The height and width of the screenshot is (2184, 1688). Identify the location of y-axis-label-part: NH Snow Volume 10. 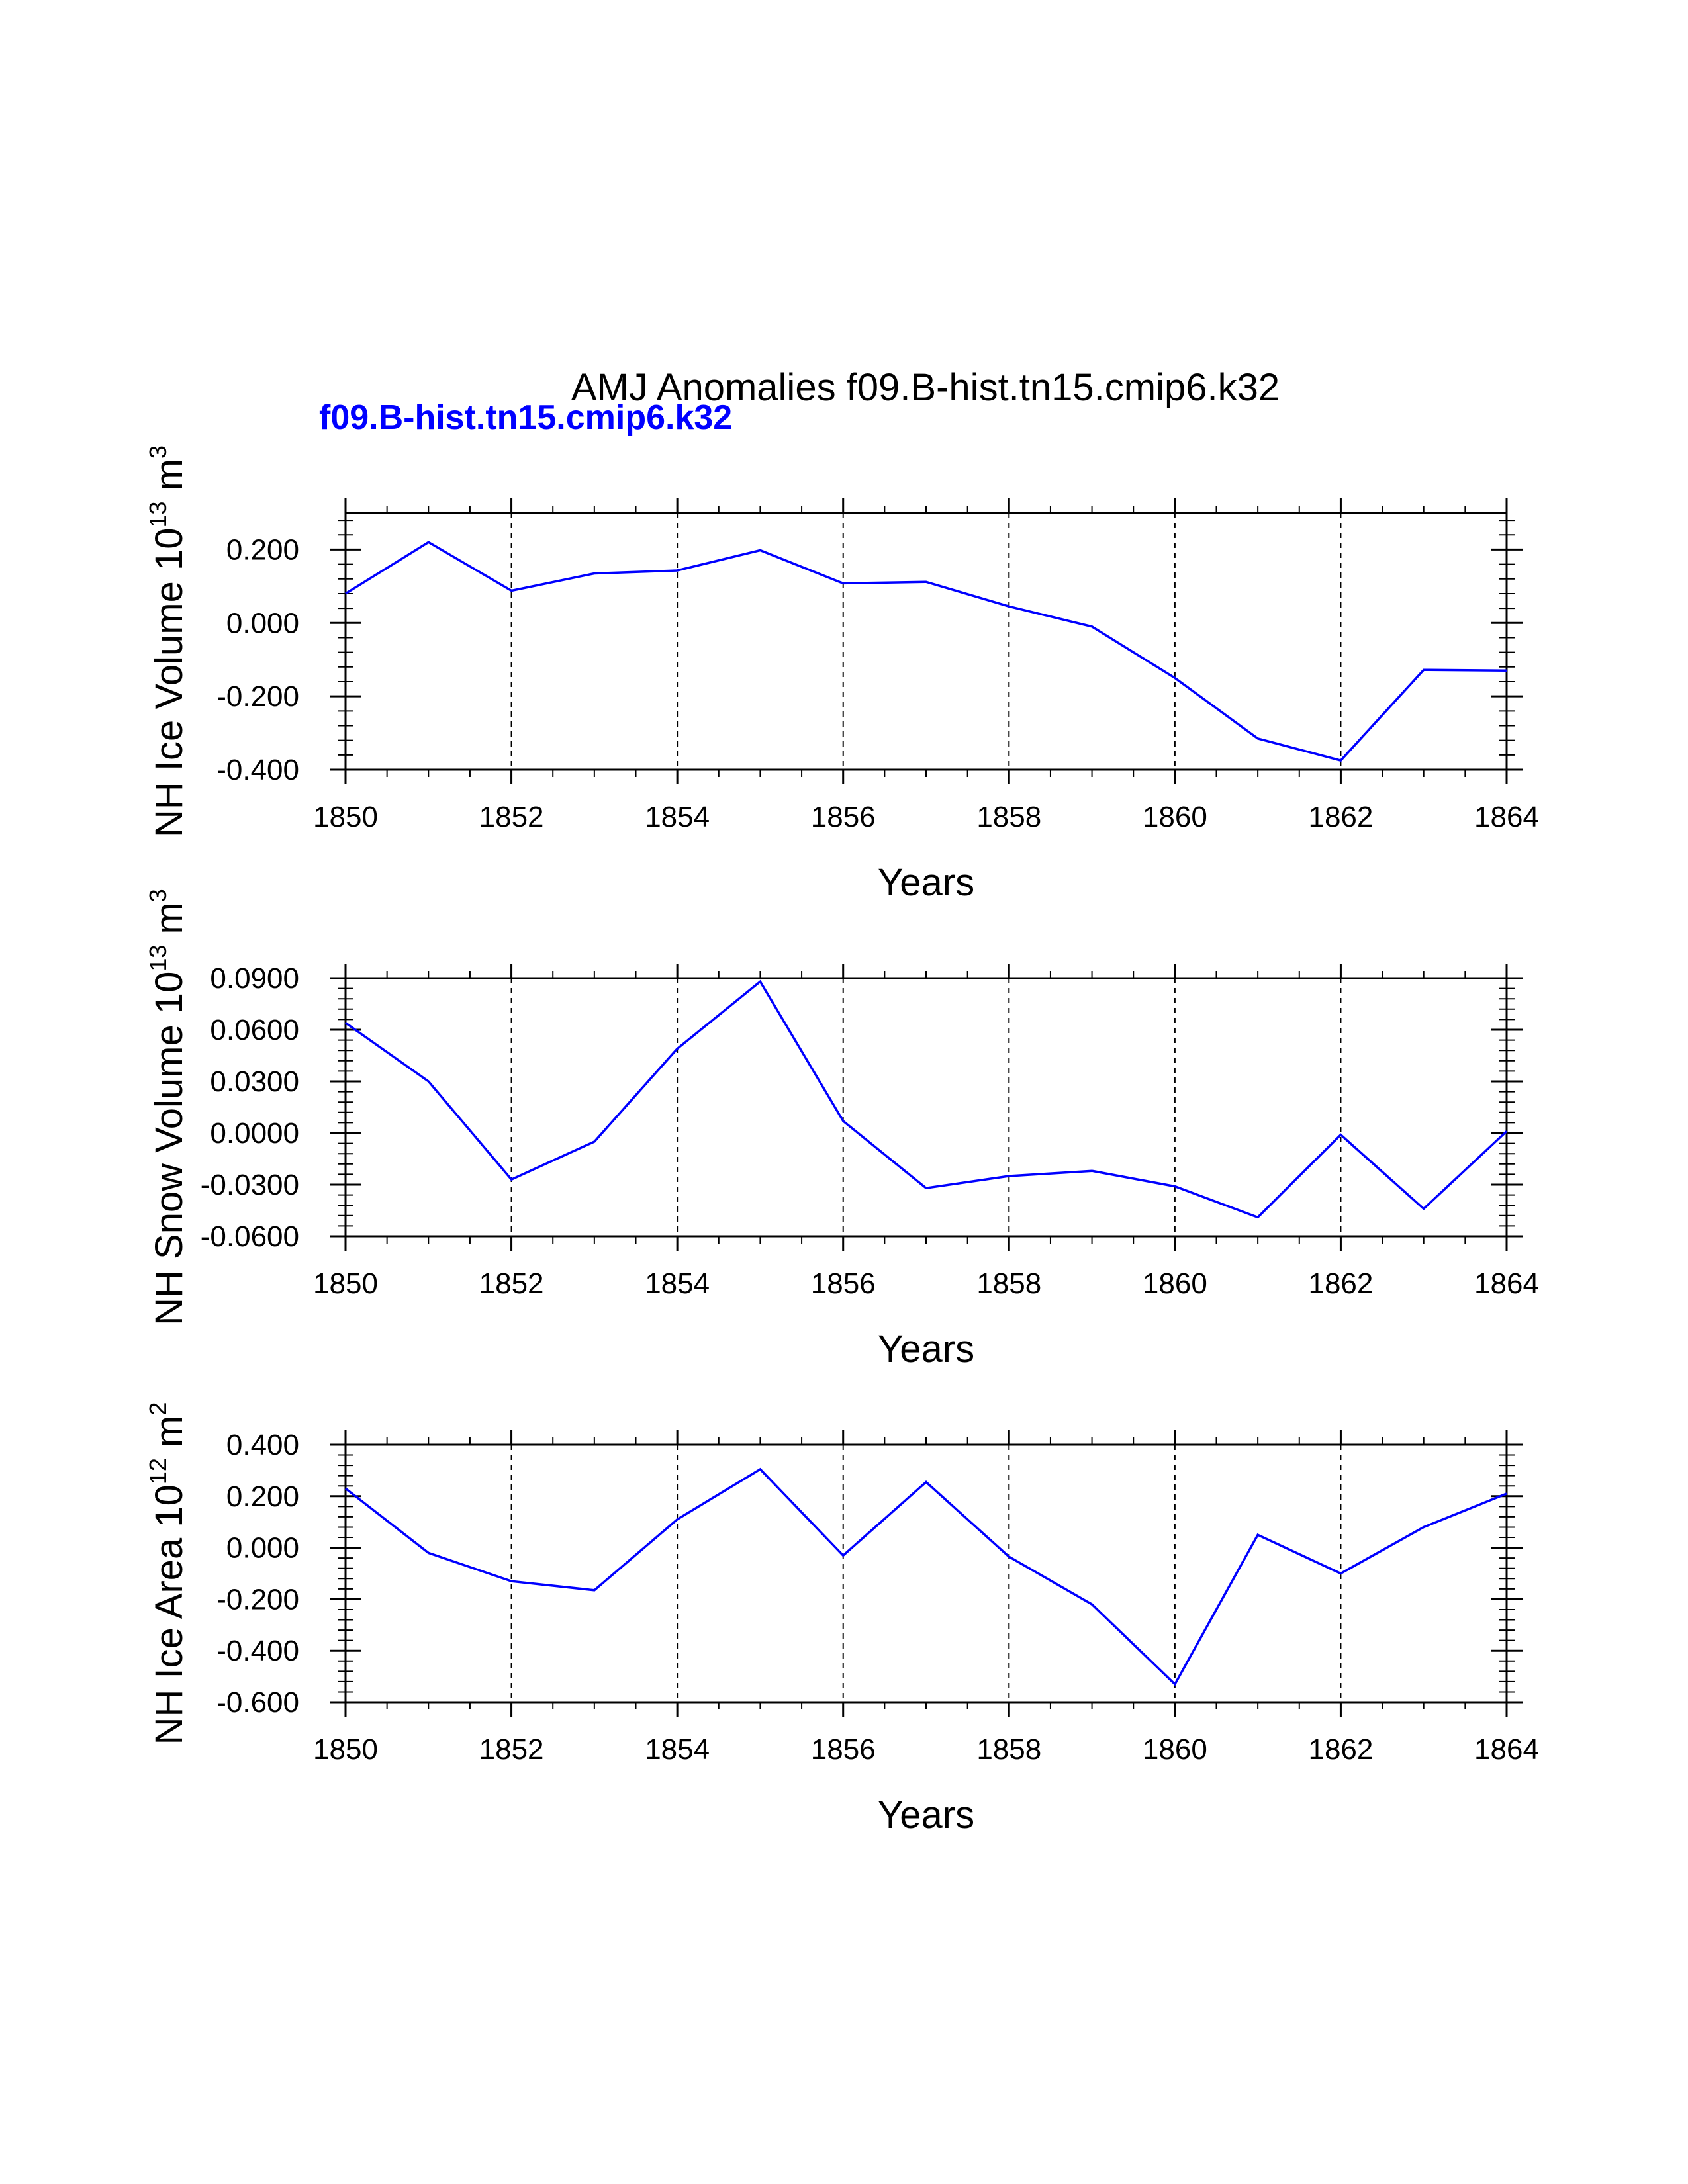
(169, 1149).